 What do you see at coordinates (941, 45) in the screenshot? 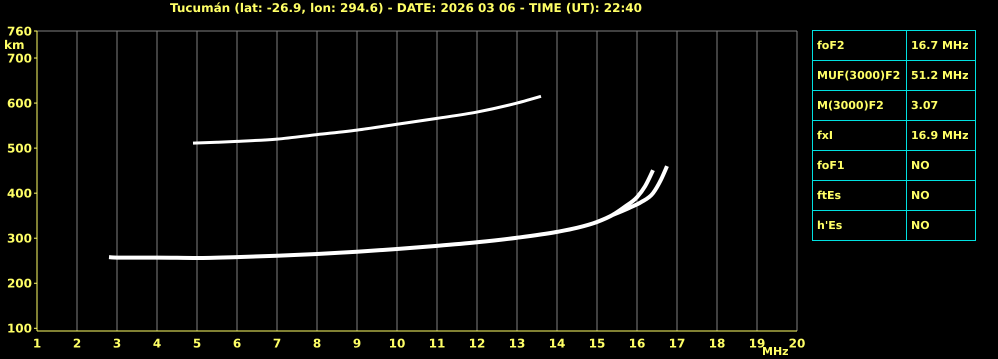
I see `text: 16.7 MHz` at bounding box center [941, 45].